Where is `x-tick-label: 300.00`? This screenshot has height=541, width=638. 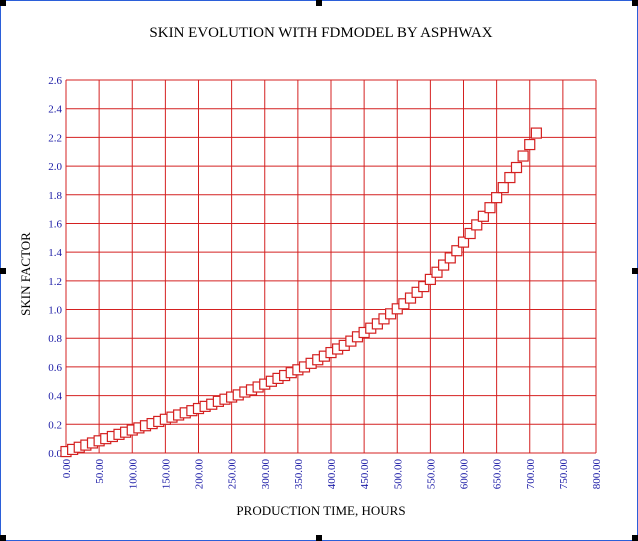
x-tick-label: 300.00 is located at coordinates (266, 474).